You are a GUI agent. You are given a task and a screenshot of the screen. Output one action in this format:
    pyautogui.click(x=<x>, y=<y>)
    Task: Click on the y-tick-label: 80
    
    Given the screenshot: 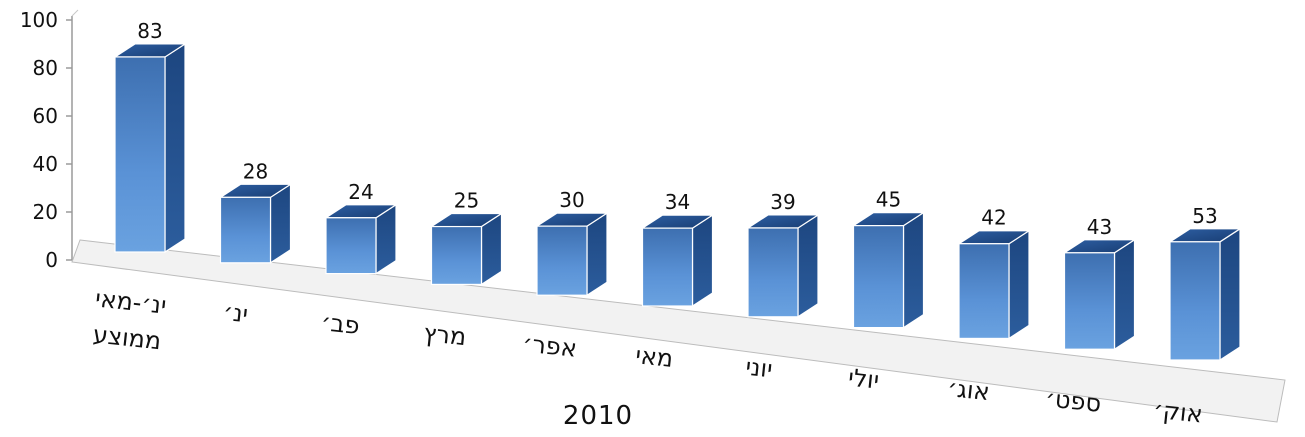 What is the action you would take?
    pyautogui.click(x=45, y=68)
    